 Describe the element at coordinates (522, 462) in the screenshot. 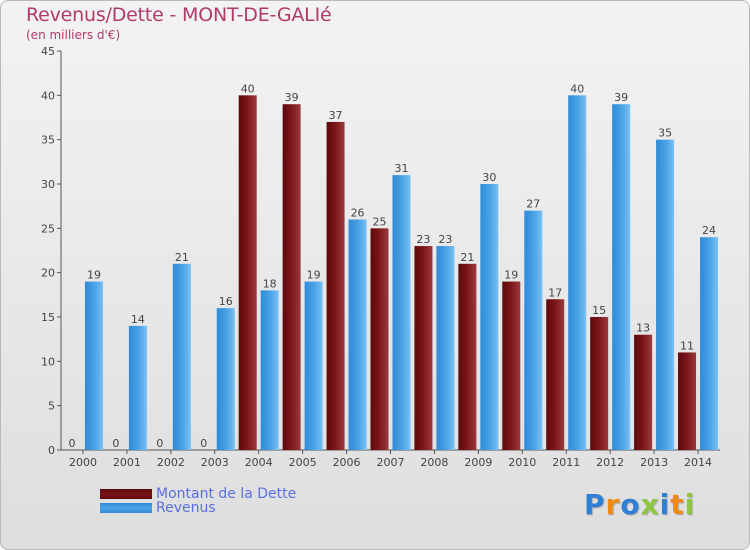

I see `x-tick-label-2010: 2010` at that location.